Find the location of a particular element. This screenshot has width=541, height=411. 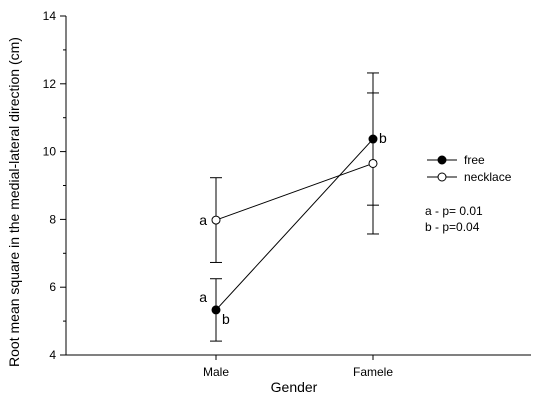

legend-free-marker is located at coordinates (442, 160).